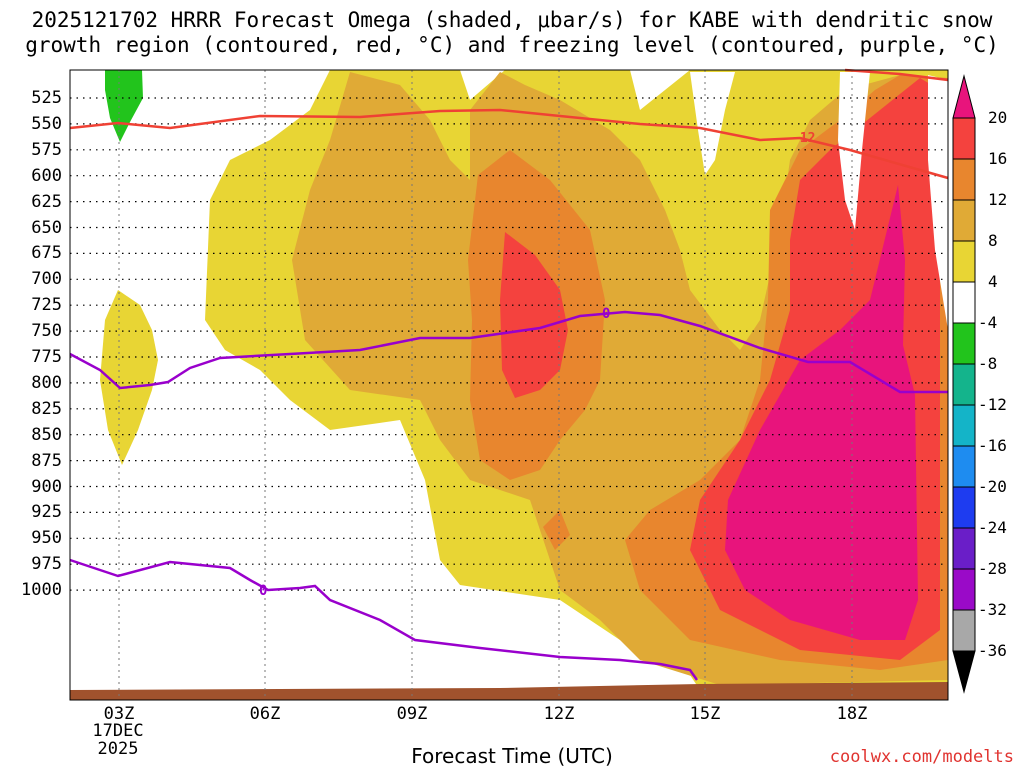 This screenshot has width=1024, height=768. Describe the element at coordinates (265, 714) in the screenshot. I see `x-tick-06z: 06Z` at that location.